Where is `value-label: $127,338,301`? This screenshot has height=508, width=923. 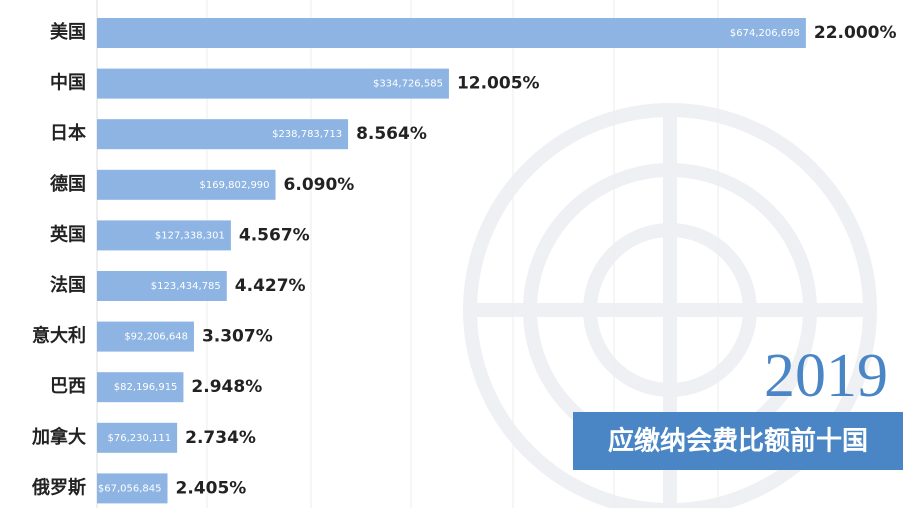
value-label: $127,338,301 is located at coordinates (190, 235).